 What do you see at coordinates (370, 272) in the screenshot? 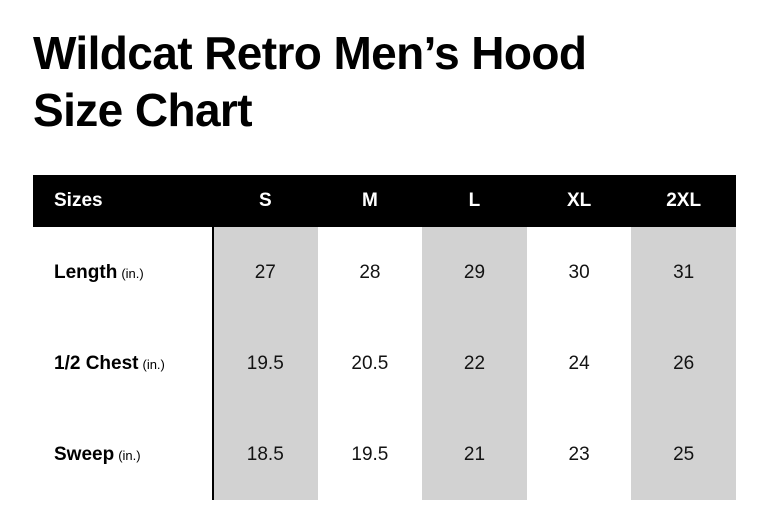
I see `cell-length-m: 28` at bounding box center [370, 272].